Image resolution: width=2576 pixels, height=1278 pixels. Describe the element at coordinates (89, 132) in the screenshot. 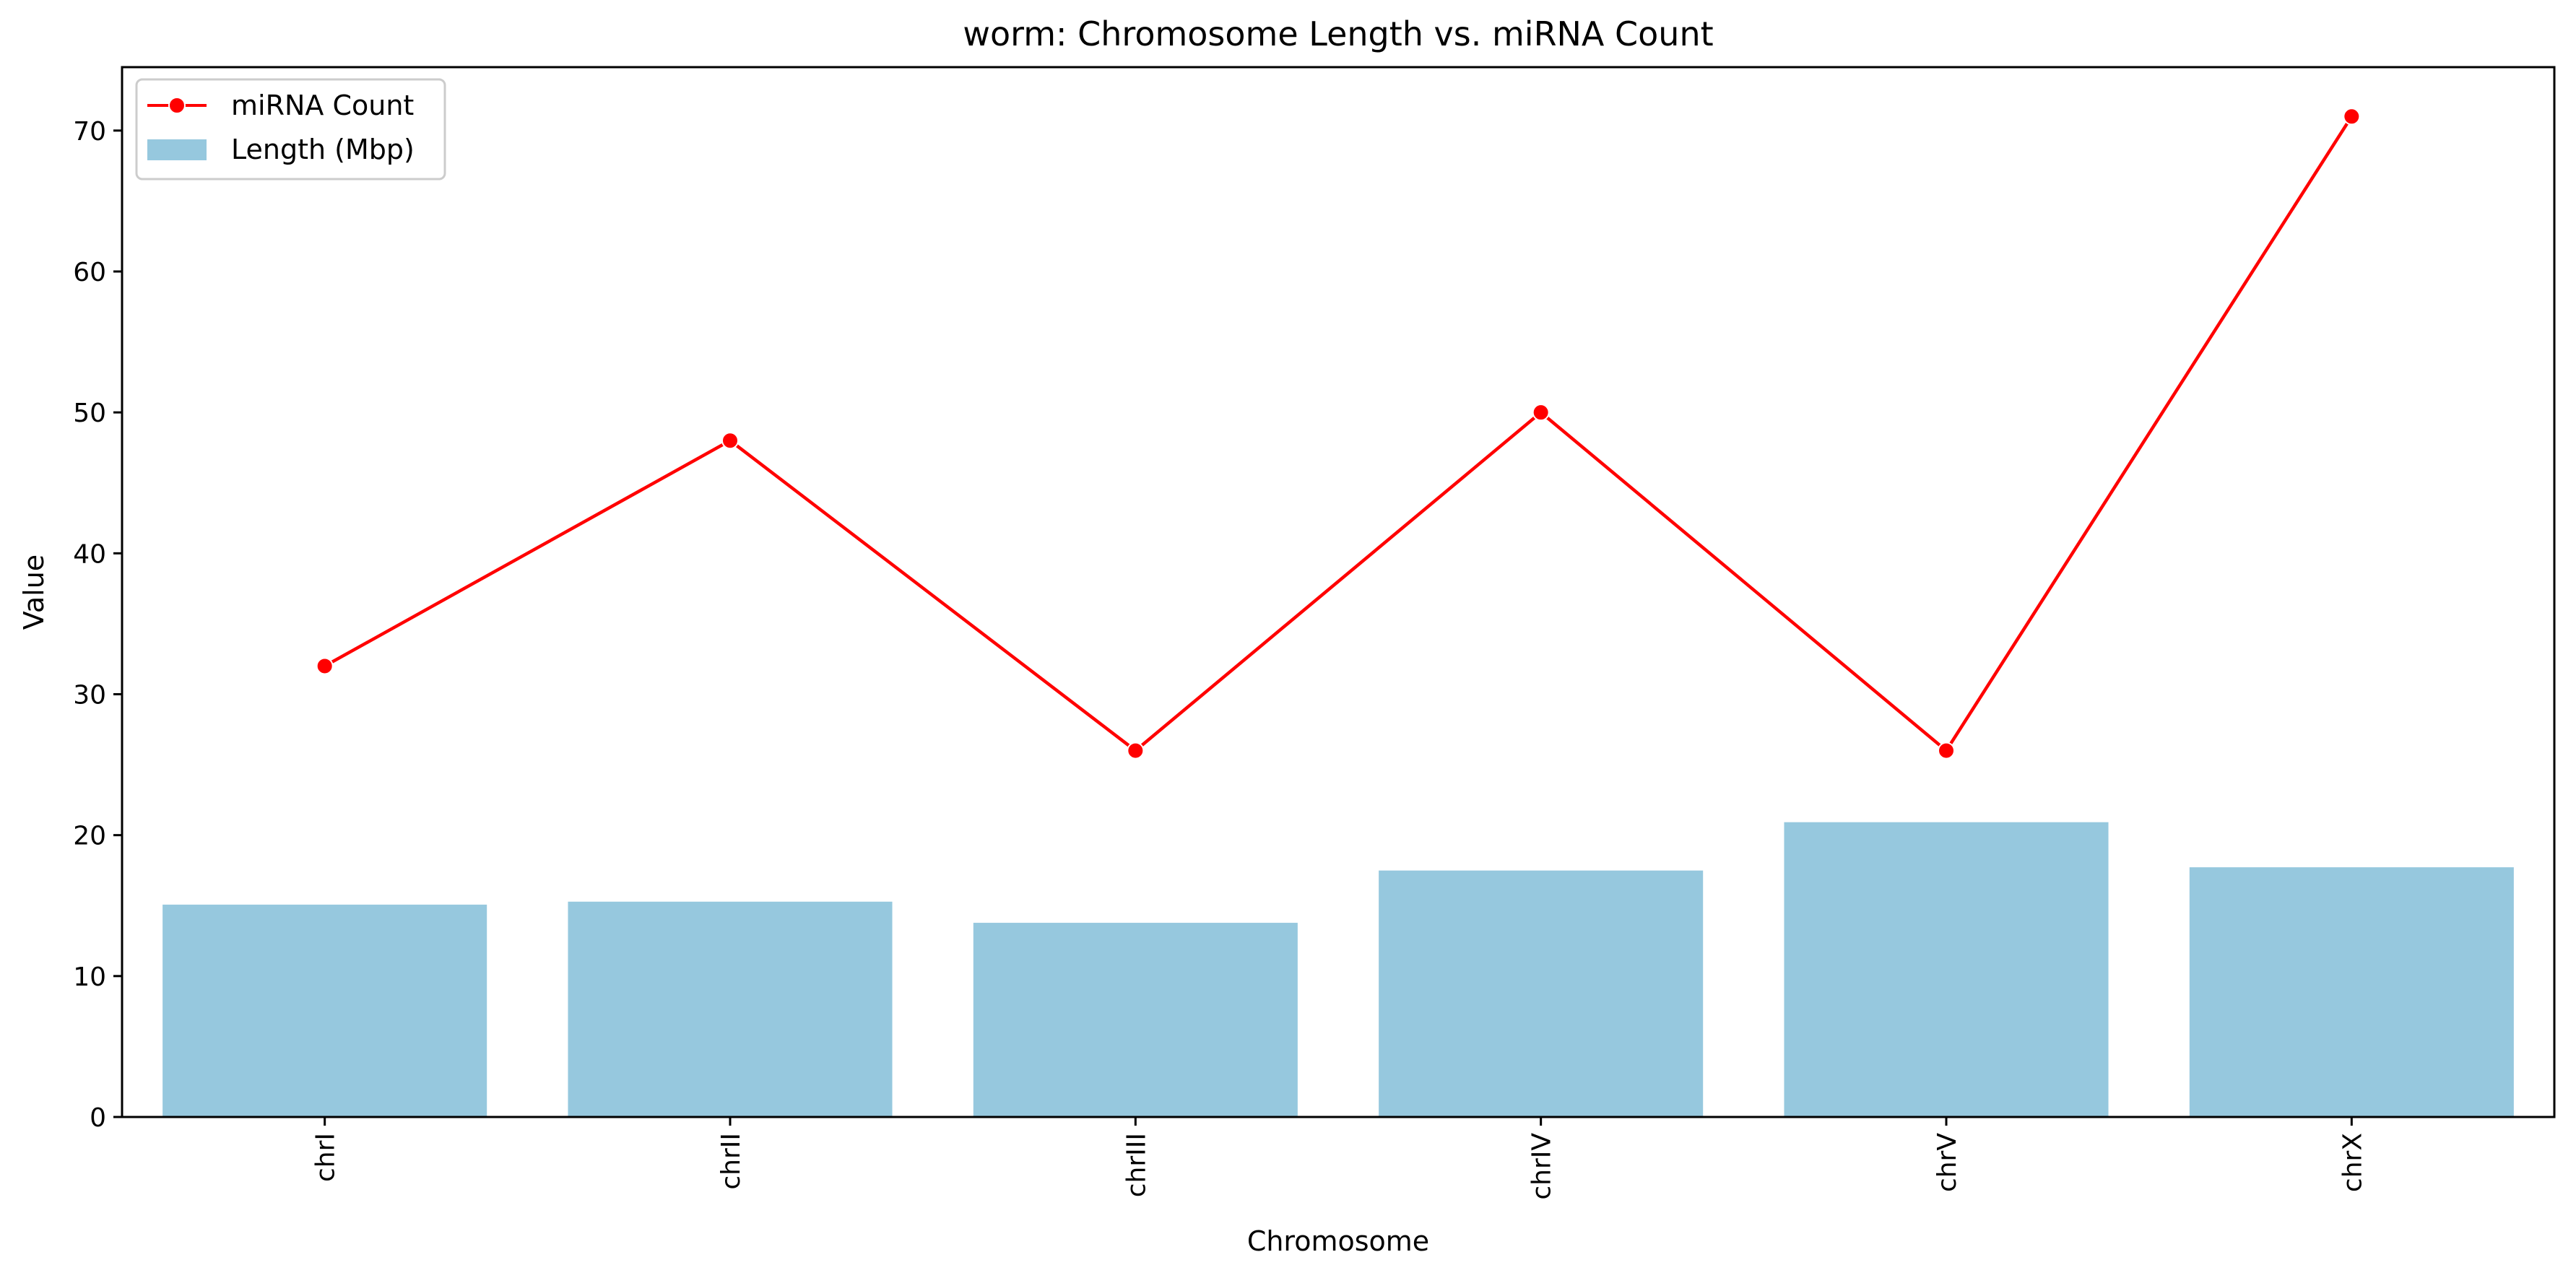

I see `y-tick-label: 70` at that location.